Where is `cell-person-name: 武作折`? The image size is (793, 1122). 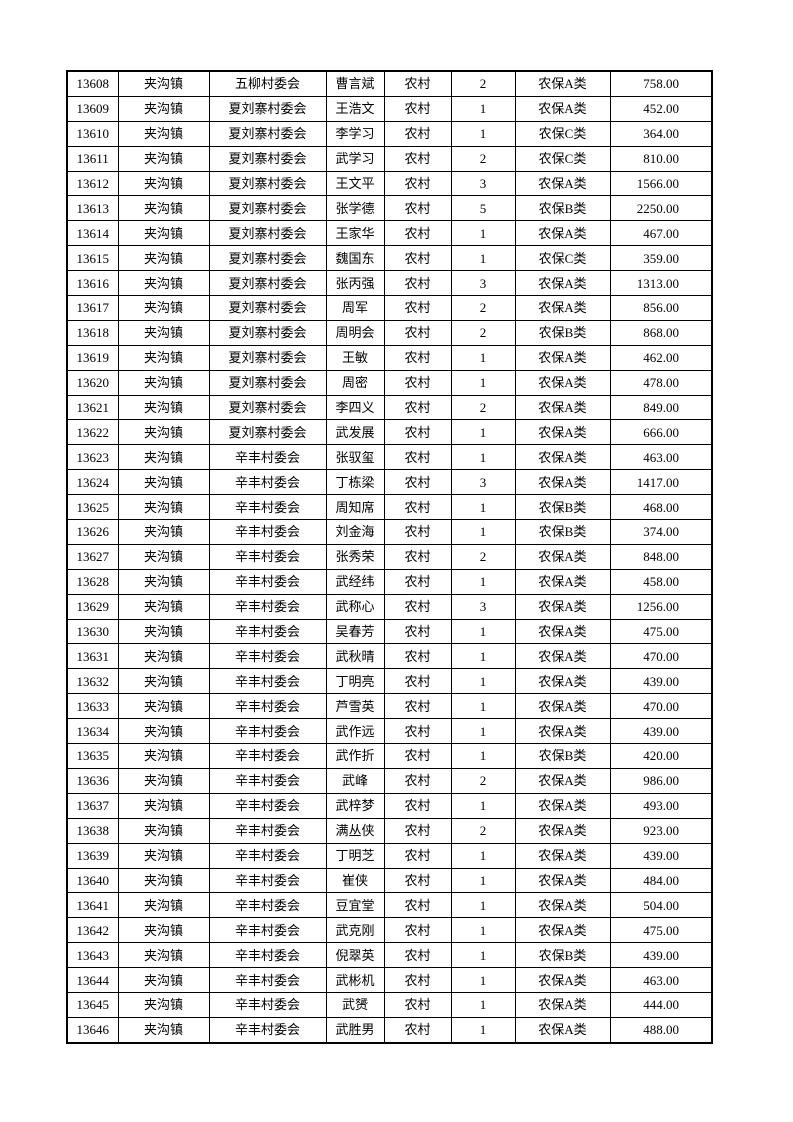 cell-person-name: 武作折 is located at coordinates (355, 756).